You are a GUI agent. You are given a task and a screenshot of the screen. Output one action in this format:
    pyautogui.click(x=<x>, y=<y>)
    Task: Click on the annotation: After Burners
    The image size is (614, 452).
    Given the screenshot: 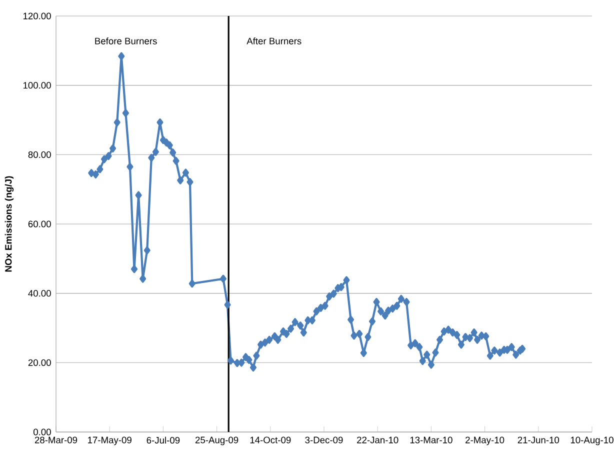 What is the action you would take?
    pyautogui.click(x=274, y=41)
    